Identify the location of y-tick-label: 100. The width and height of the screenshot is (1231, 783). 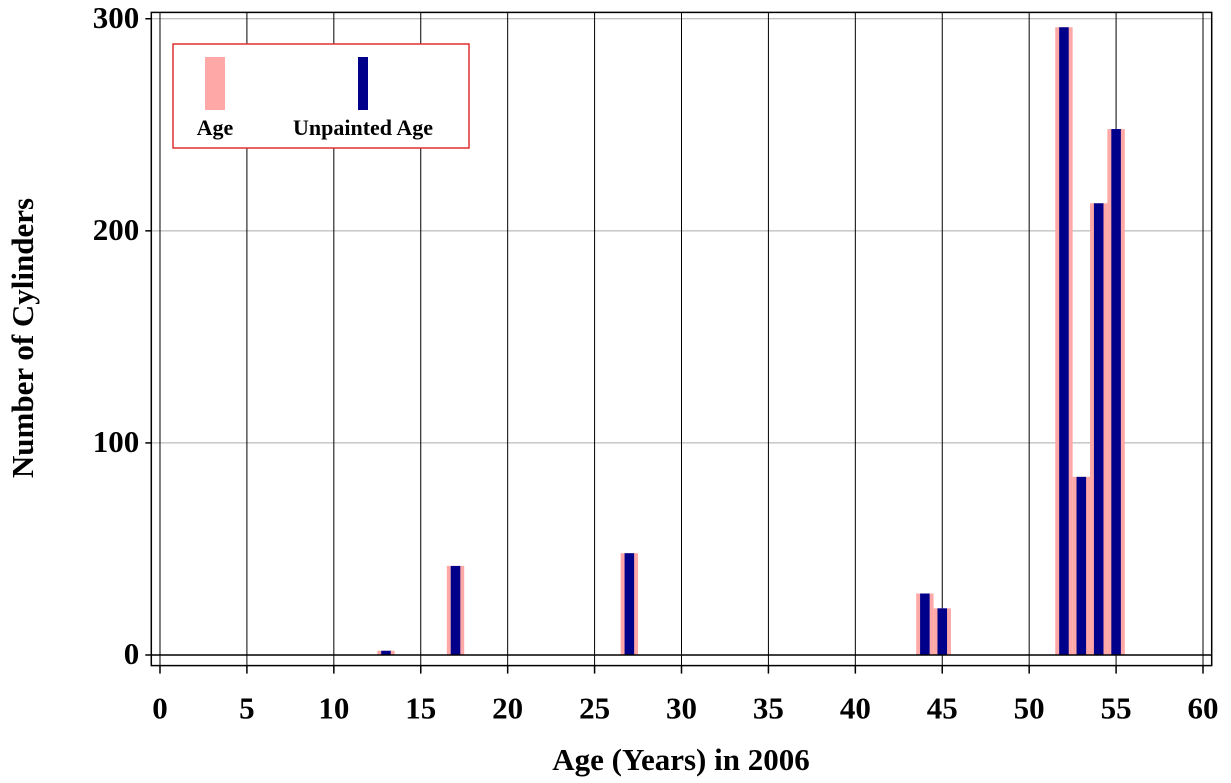
(116, 441).